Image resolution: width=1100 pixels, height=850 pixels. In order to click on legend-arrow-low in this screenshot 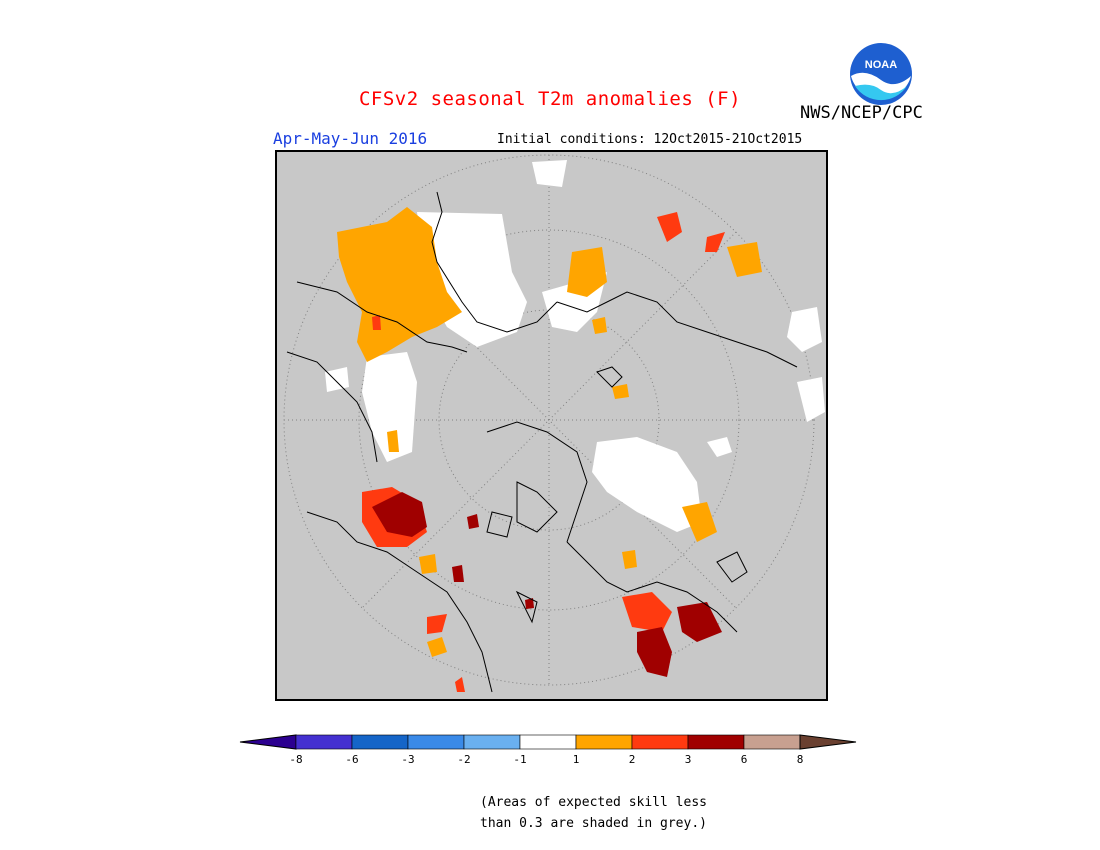, I will do `click(268, 742)`.